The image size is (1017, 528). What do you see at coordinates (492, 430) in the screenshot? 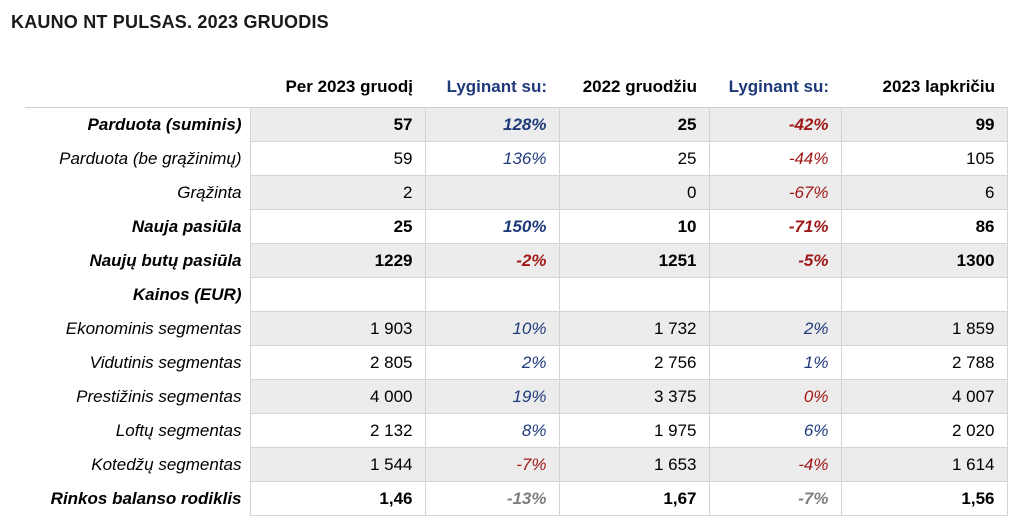
I see `change-vs-prev-year-cell: 8%` at bounding box center [492, 430].